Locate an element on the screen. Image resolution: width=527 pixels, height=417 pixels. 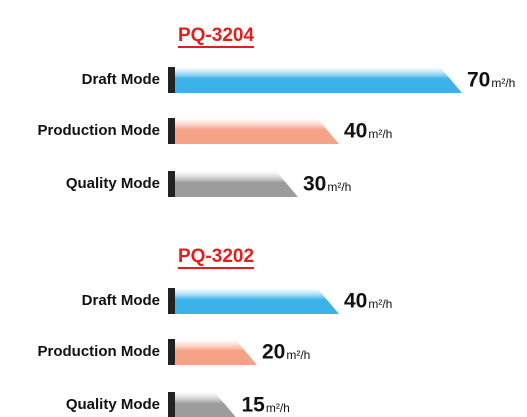
value-label: 20 is located at coordinates (273, 352).